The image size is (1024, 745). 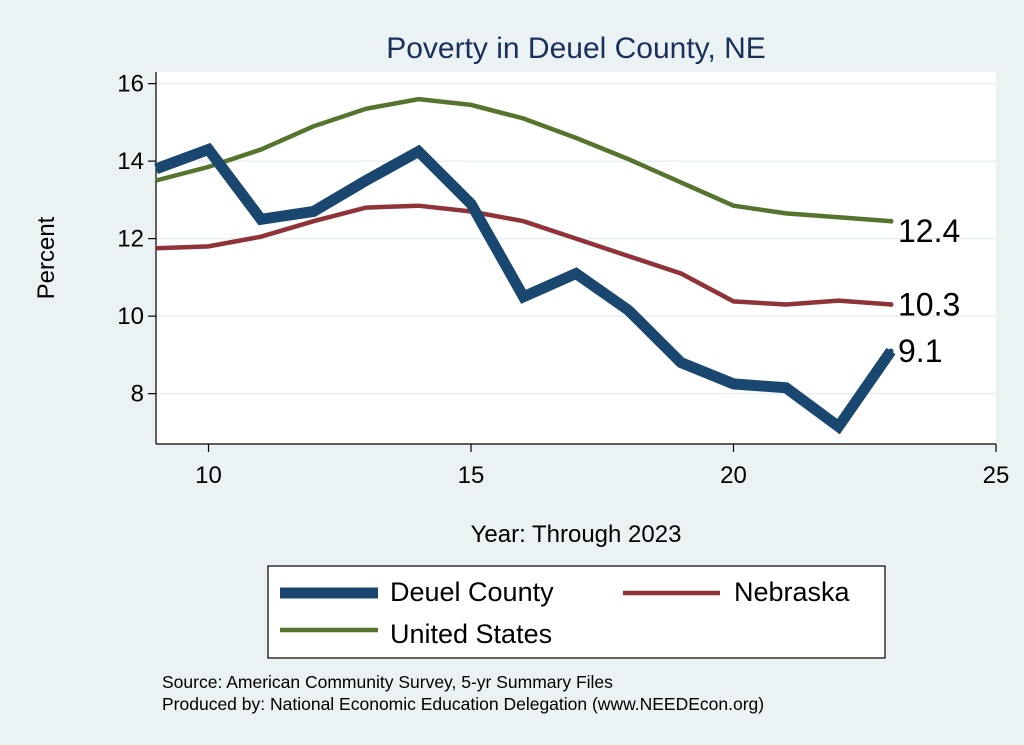 I want to click on y-tick-label: 16, so click(x=130, y=84).